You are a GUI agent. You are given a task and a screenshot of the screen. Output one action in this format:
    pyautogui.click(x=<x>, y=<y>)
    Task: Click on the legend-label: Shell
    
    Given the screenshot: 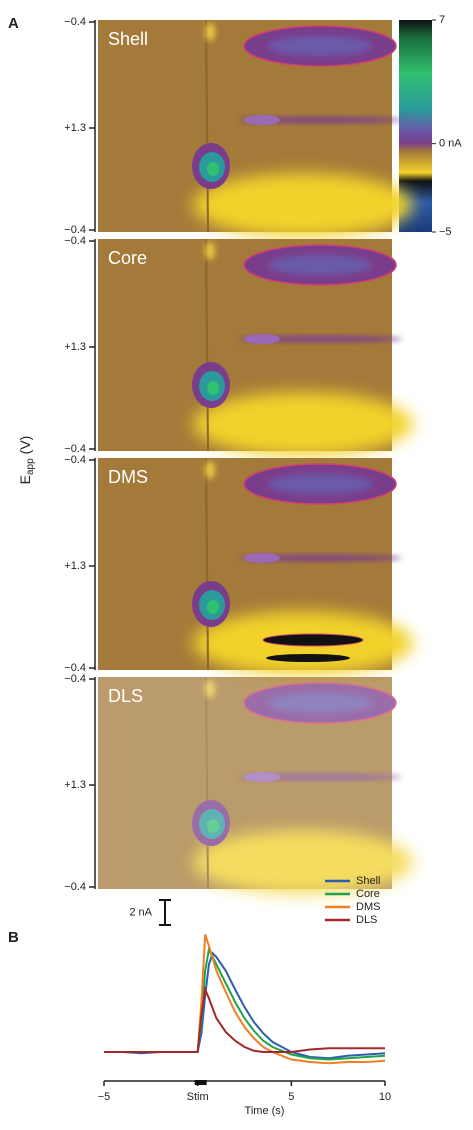 What is the action you would take?
    pyautogui.click(x=368, y=881)
    